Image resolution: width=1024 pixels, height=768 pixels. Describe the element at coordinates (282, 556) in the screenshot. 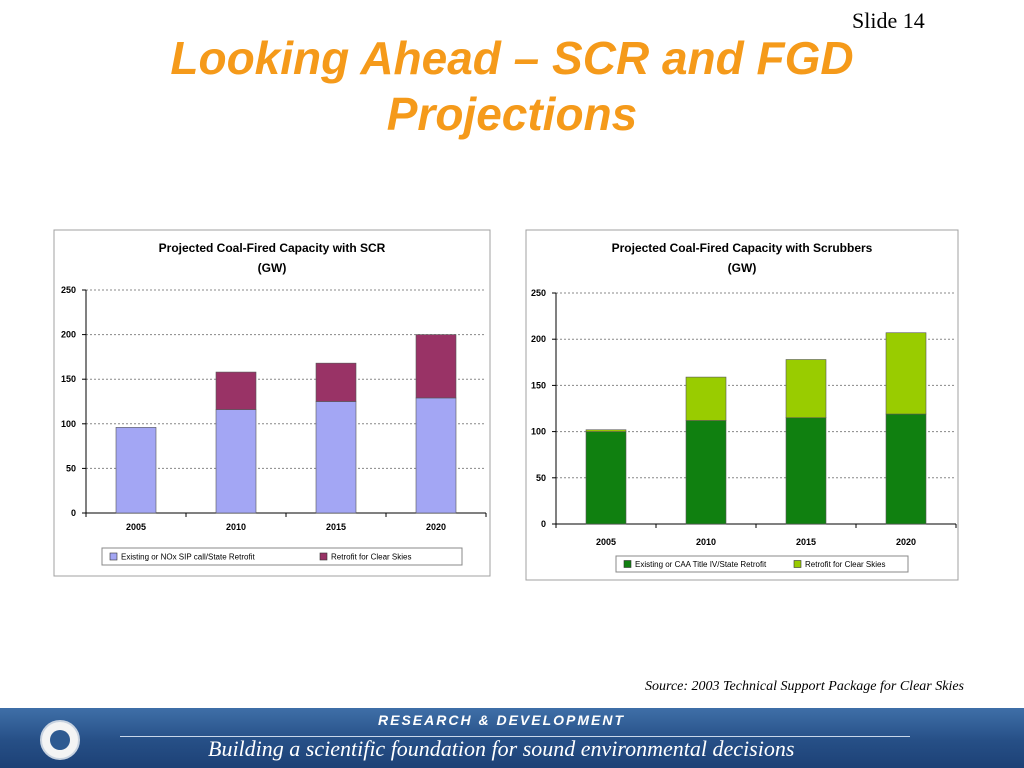

I see `chart1-legend` at that location.